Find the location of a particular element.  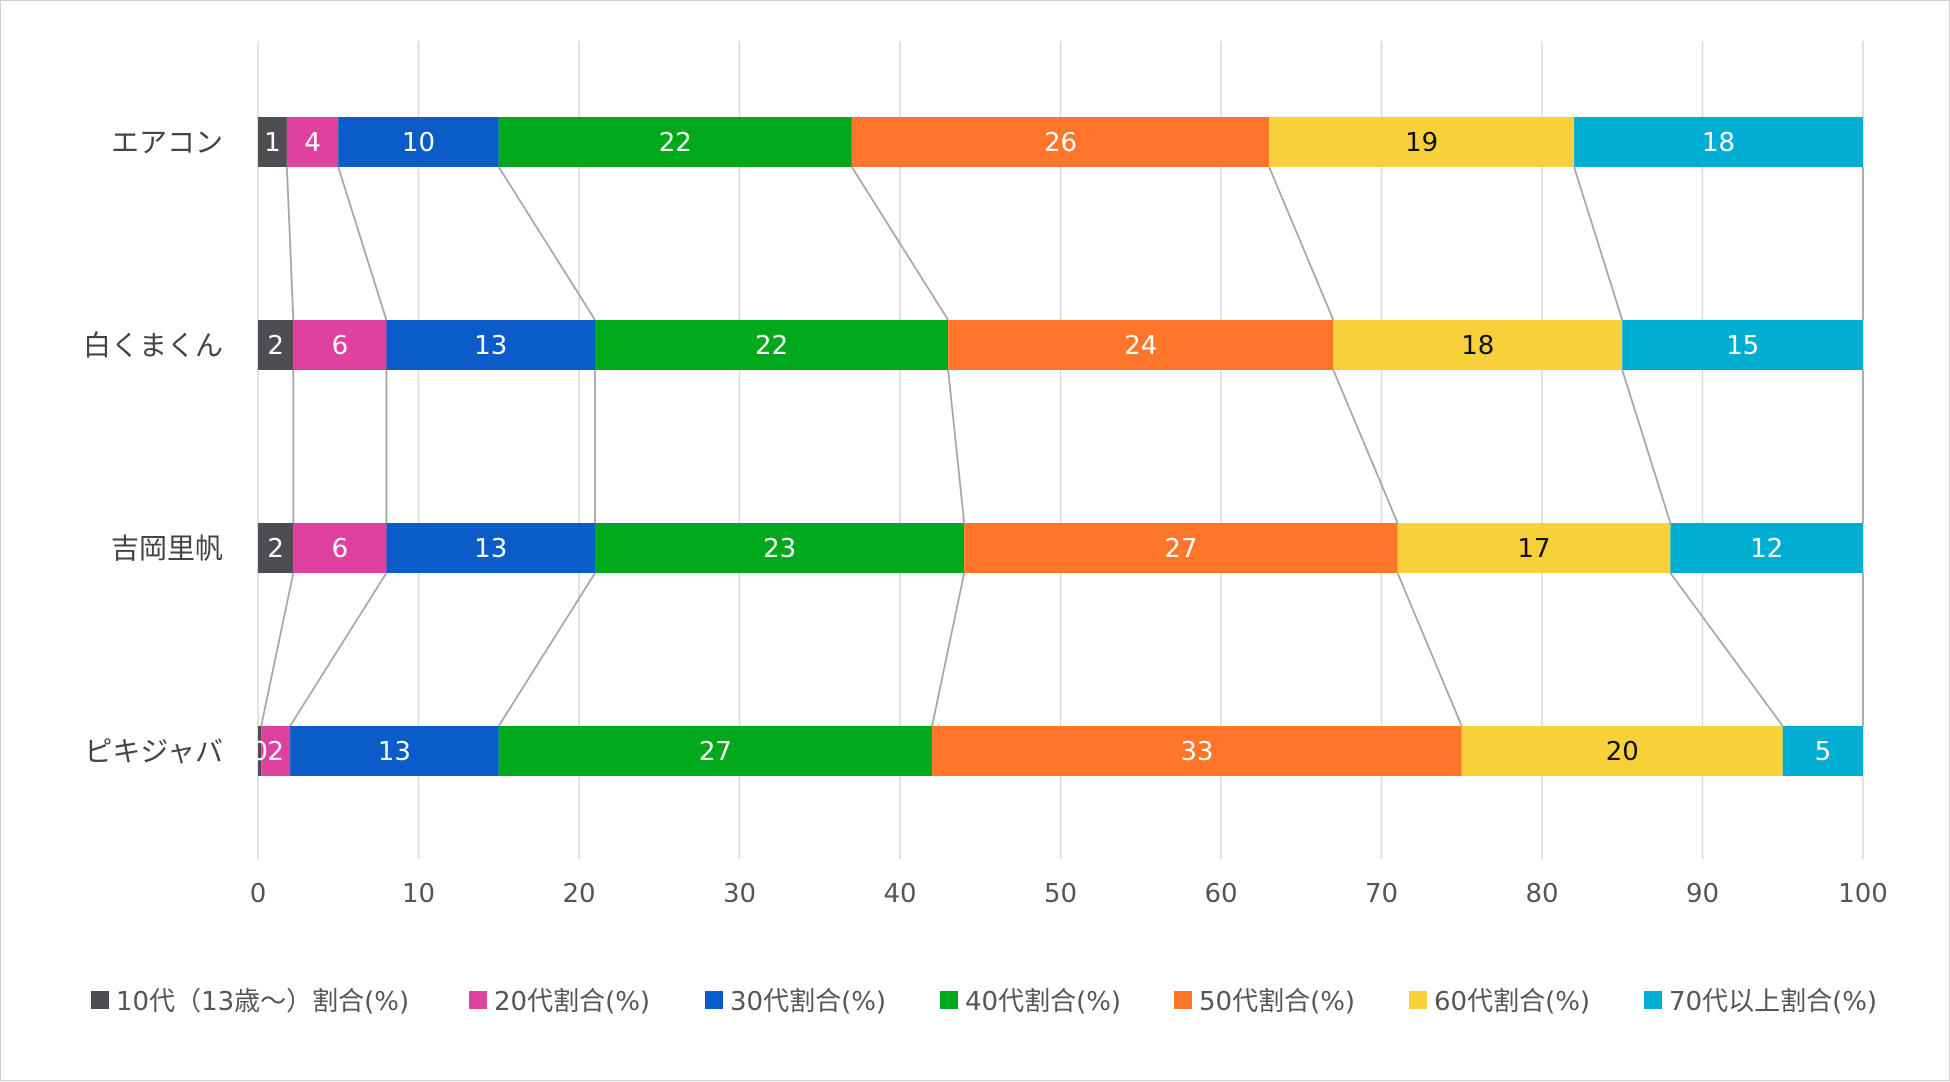

data-label: 20 is located at coordinates (1622, 752).